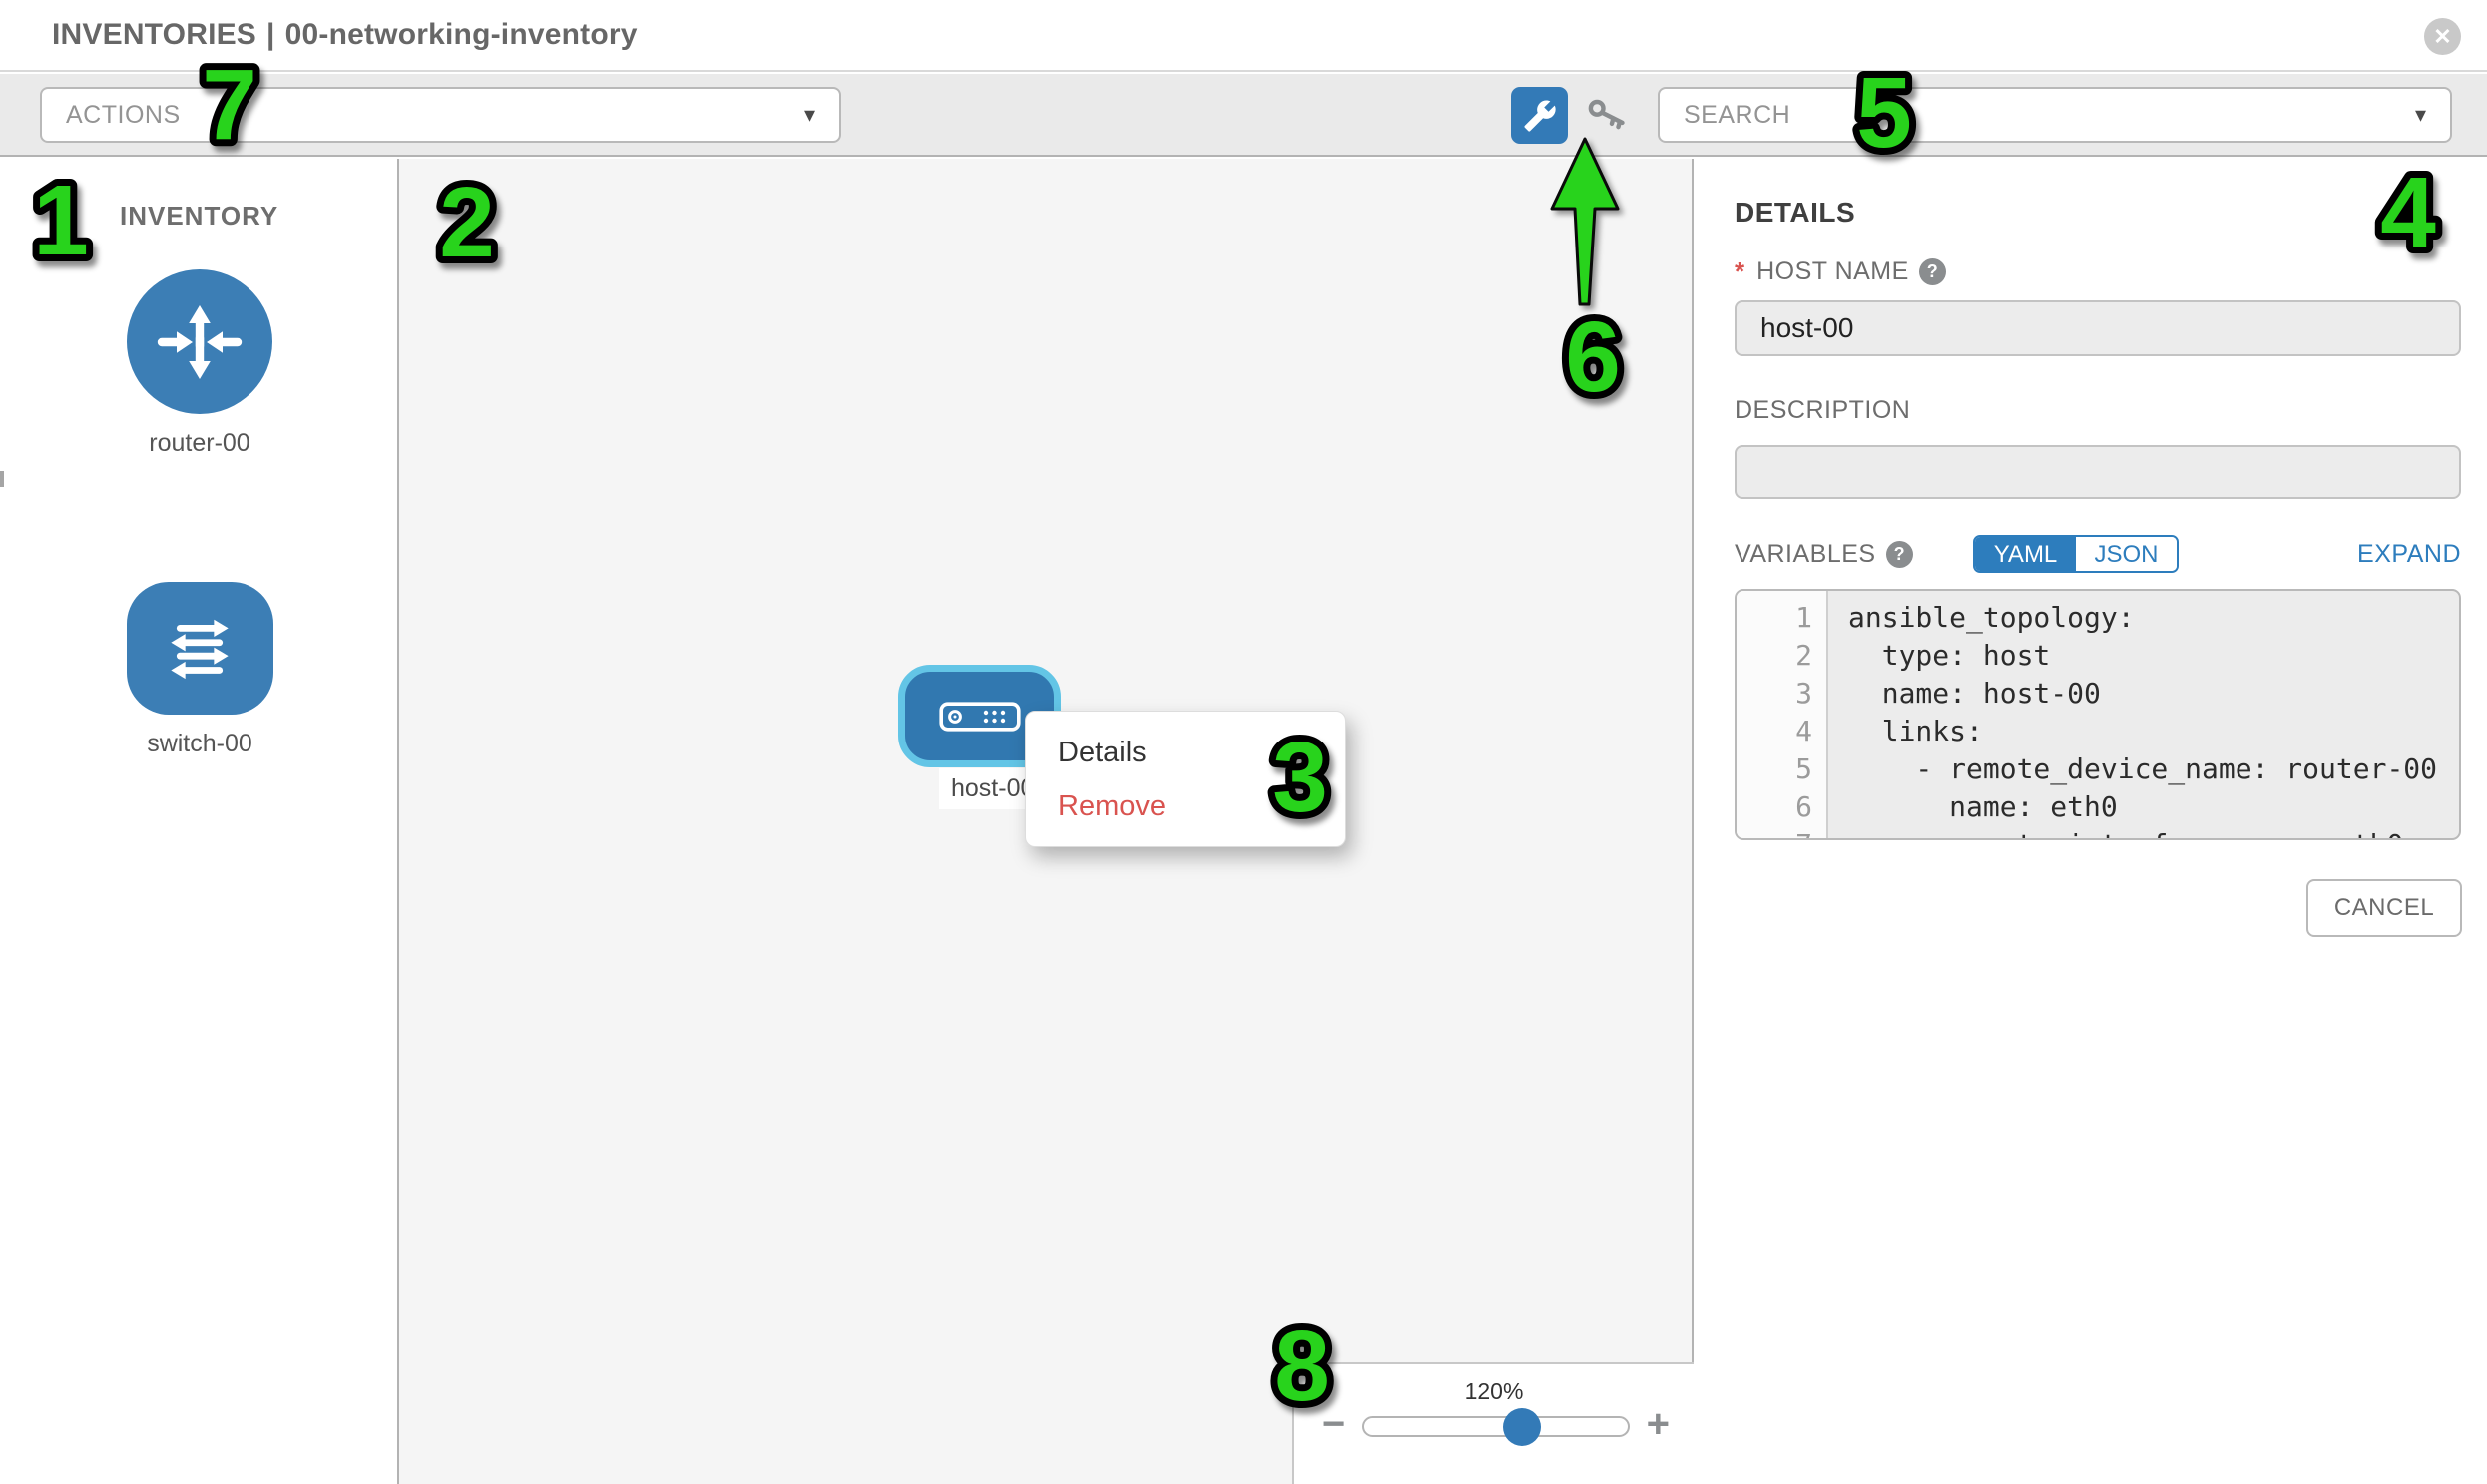  I want to click on yaml-toggle-button: YAML, so click(2025, 554).